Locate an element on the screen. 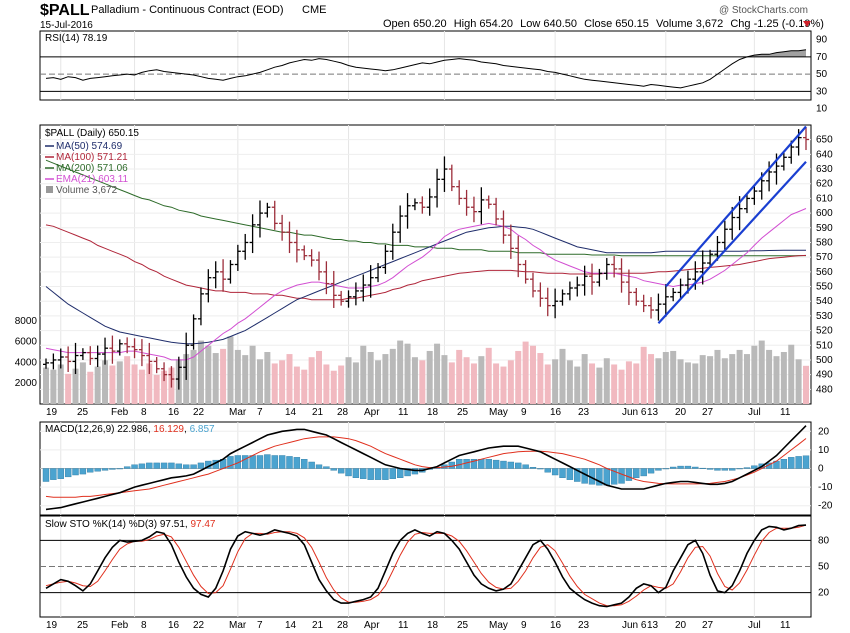 The height and width of the screenshot is (633, 850). price-tick-label: 580 is located at coordinates (824, 242).